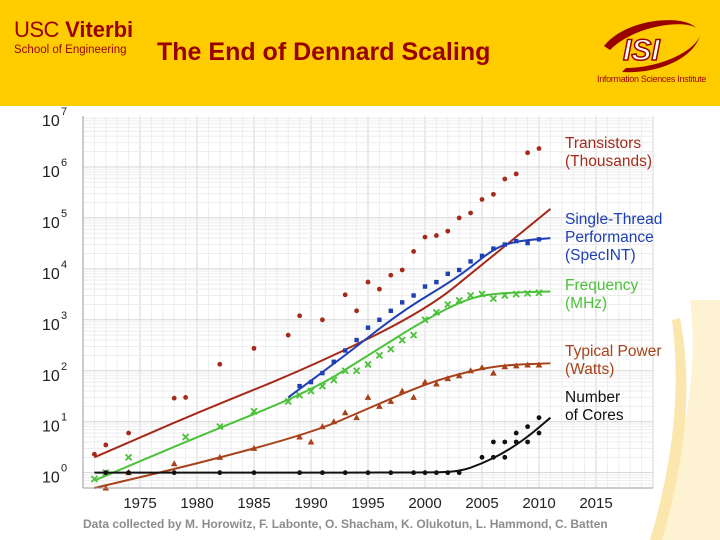  Describe the element at coordinates (99, 29) in the screenshot. I see `logo-viterbi-text: Viterbi` at that location.